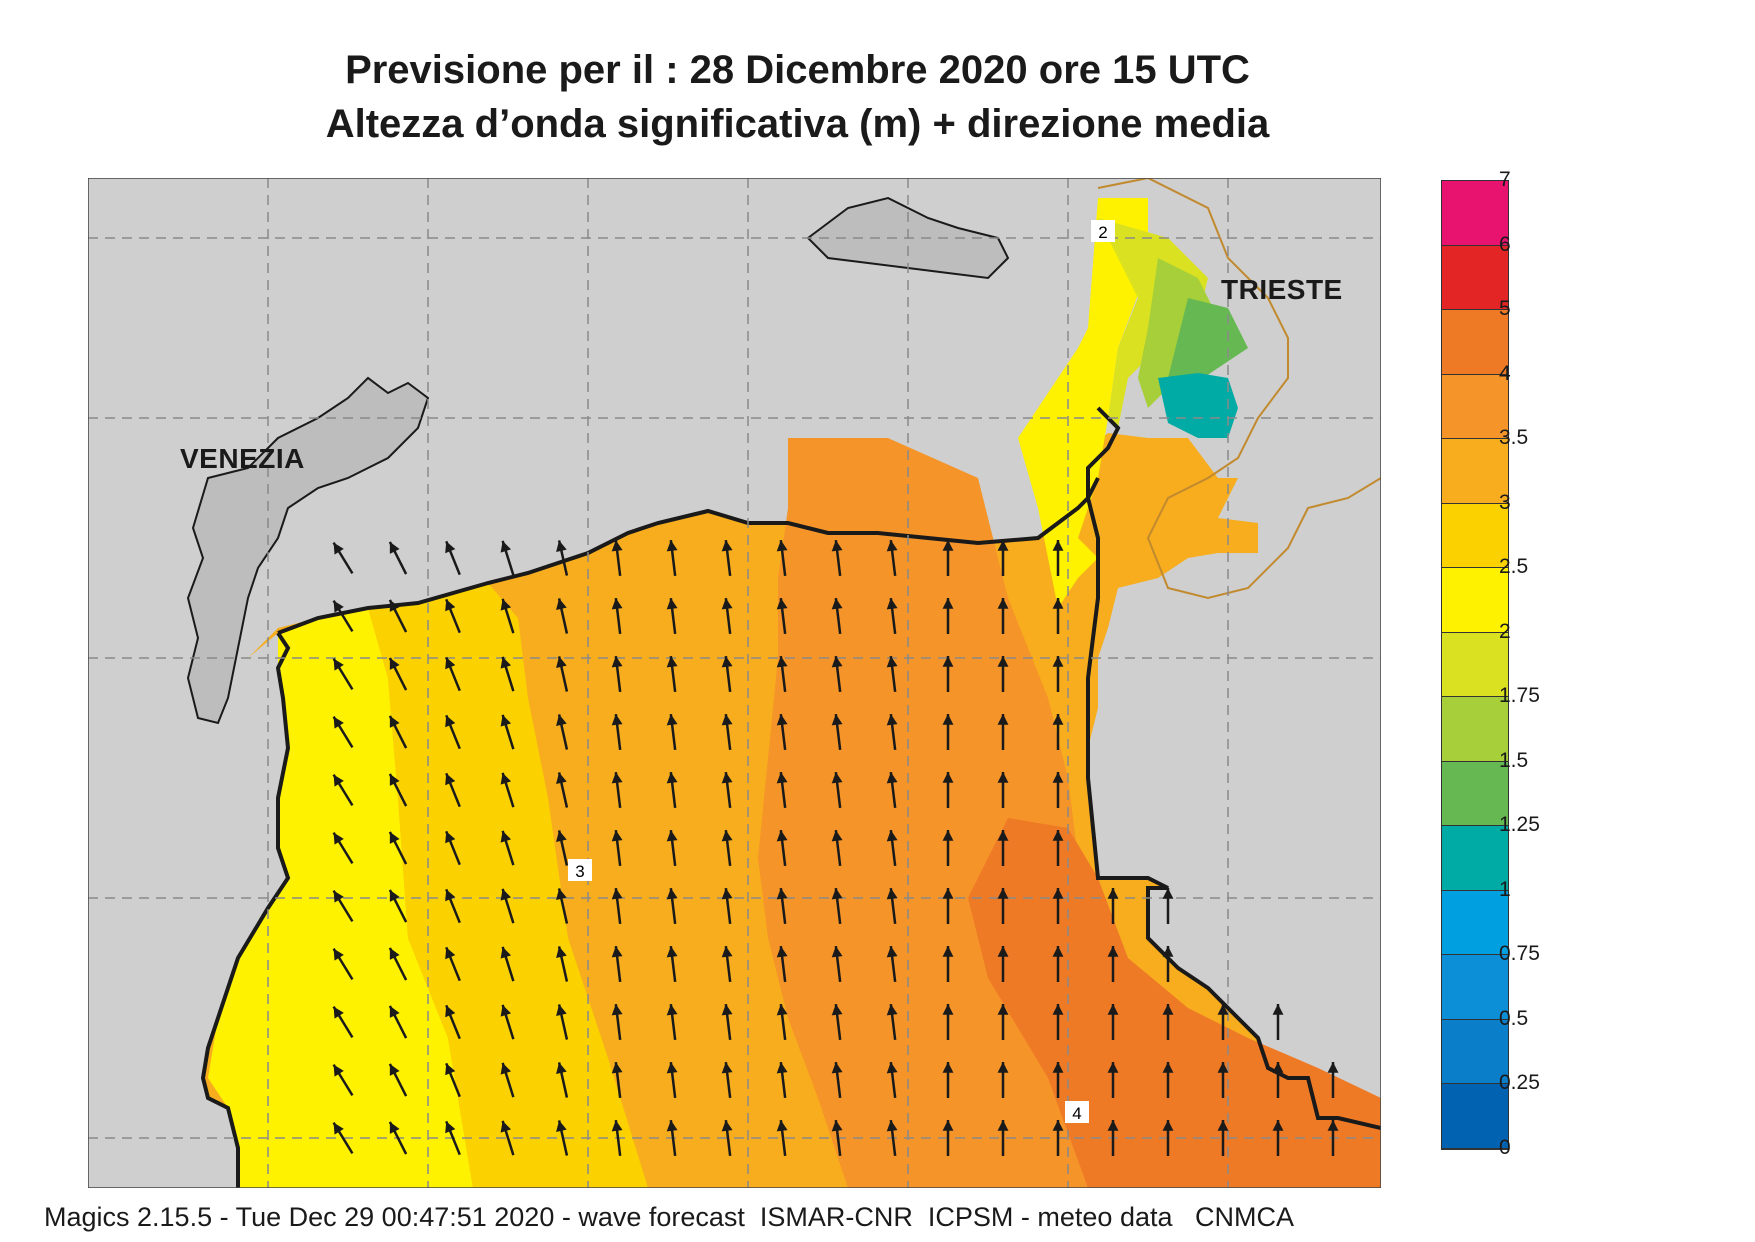 The height and width of the screenshot is (1242, 1755). Describe the element at coordinates (1519, 954) in the screenshot. I see `legend-label: 0.75` at that location.